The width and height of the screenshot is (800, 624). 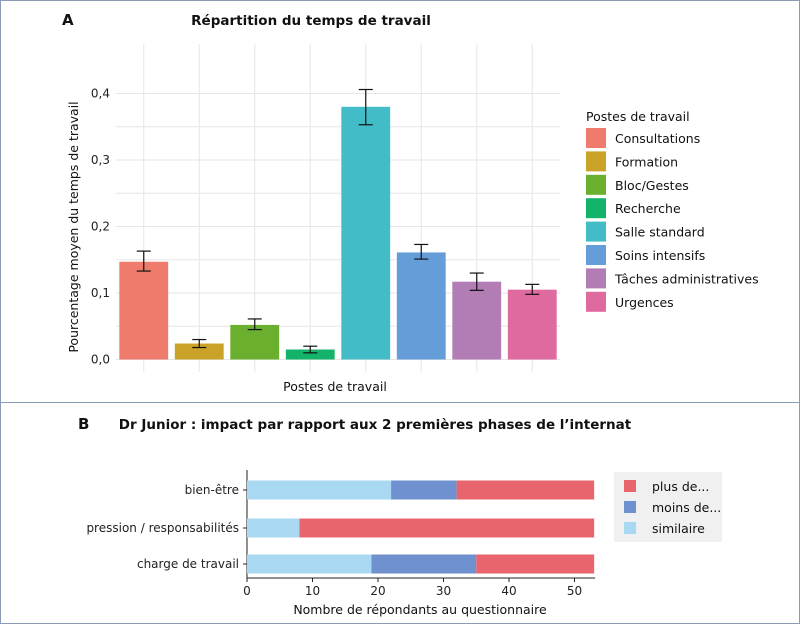 What do you see at coordinates (100, 94) in the screenshot?
I see `y-tick-label: 0,4` at bounding box center [100, 94].